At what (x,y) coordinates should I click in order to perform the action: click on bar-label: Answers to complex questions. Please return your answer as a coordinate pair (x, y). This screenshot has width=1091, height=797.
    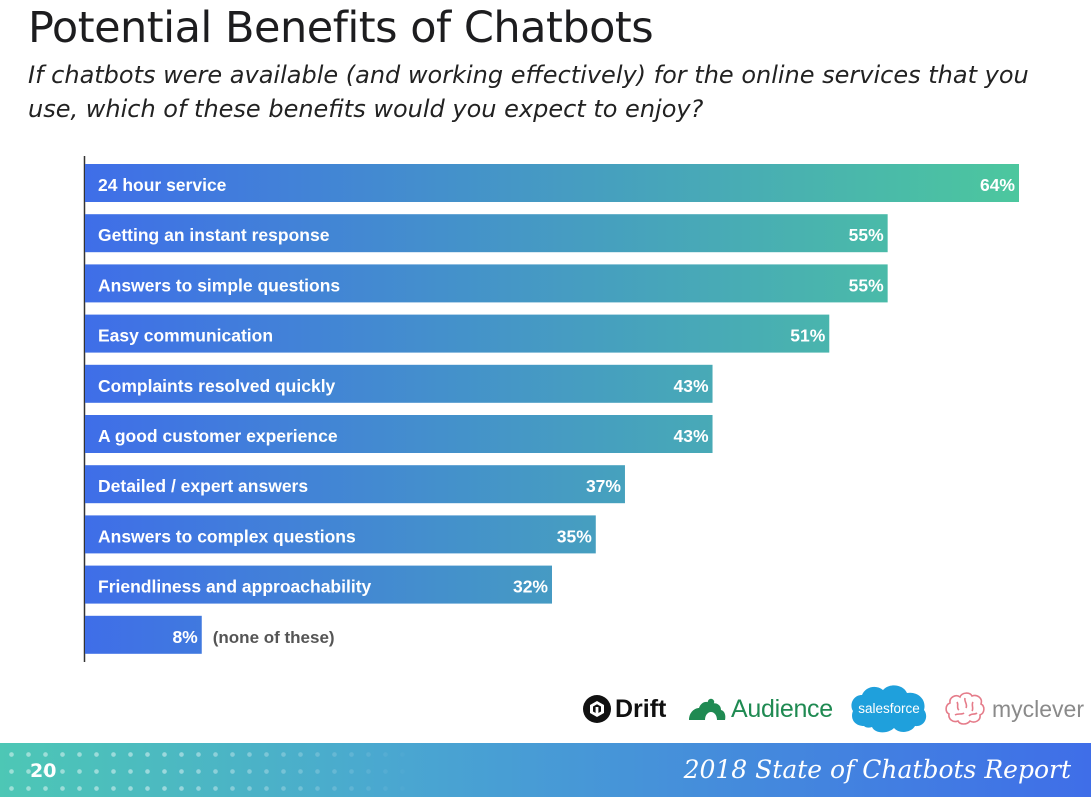
    Looking at the image, I should click on (227, 536).